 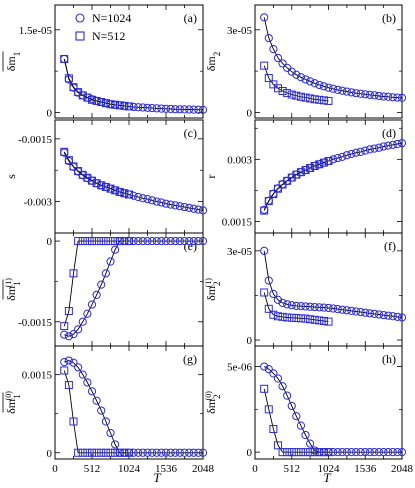 I want to click on y-axis-label: δm2, so click(x=213, y=62).